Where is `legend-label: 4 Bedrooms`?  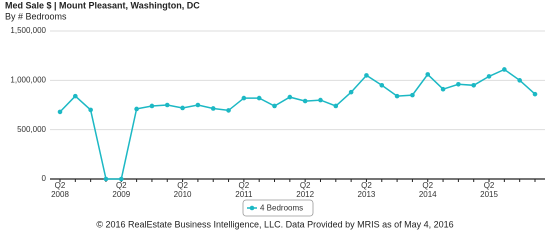 legend-label: 4 Bedrooms is located at coordinates (281, 208).